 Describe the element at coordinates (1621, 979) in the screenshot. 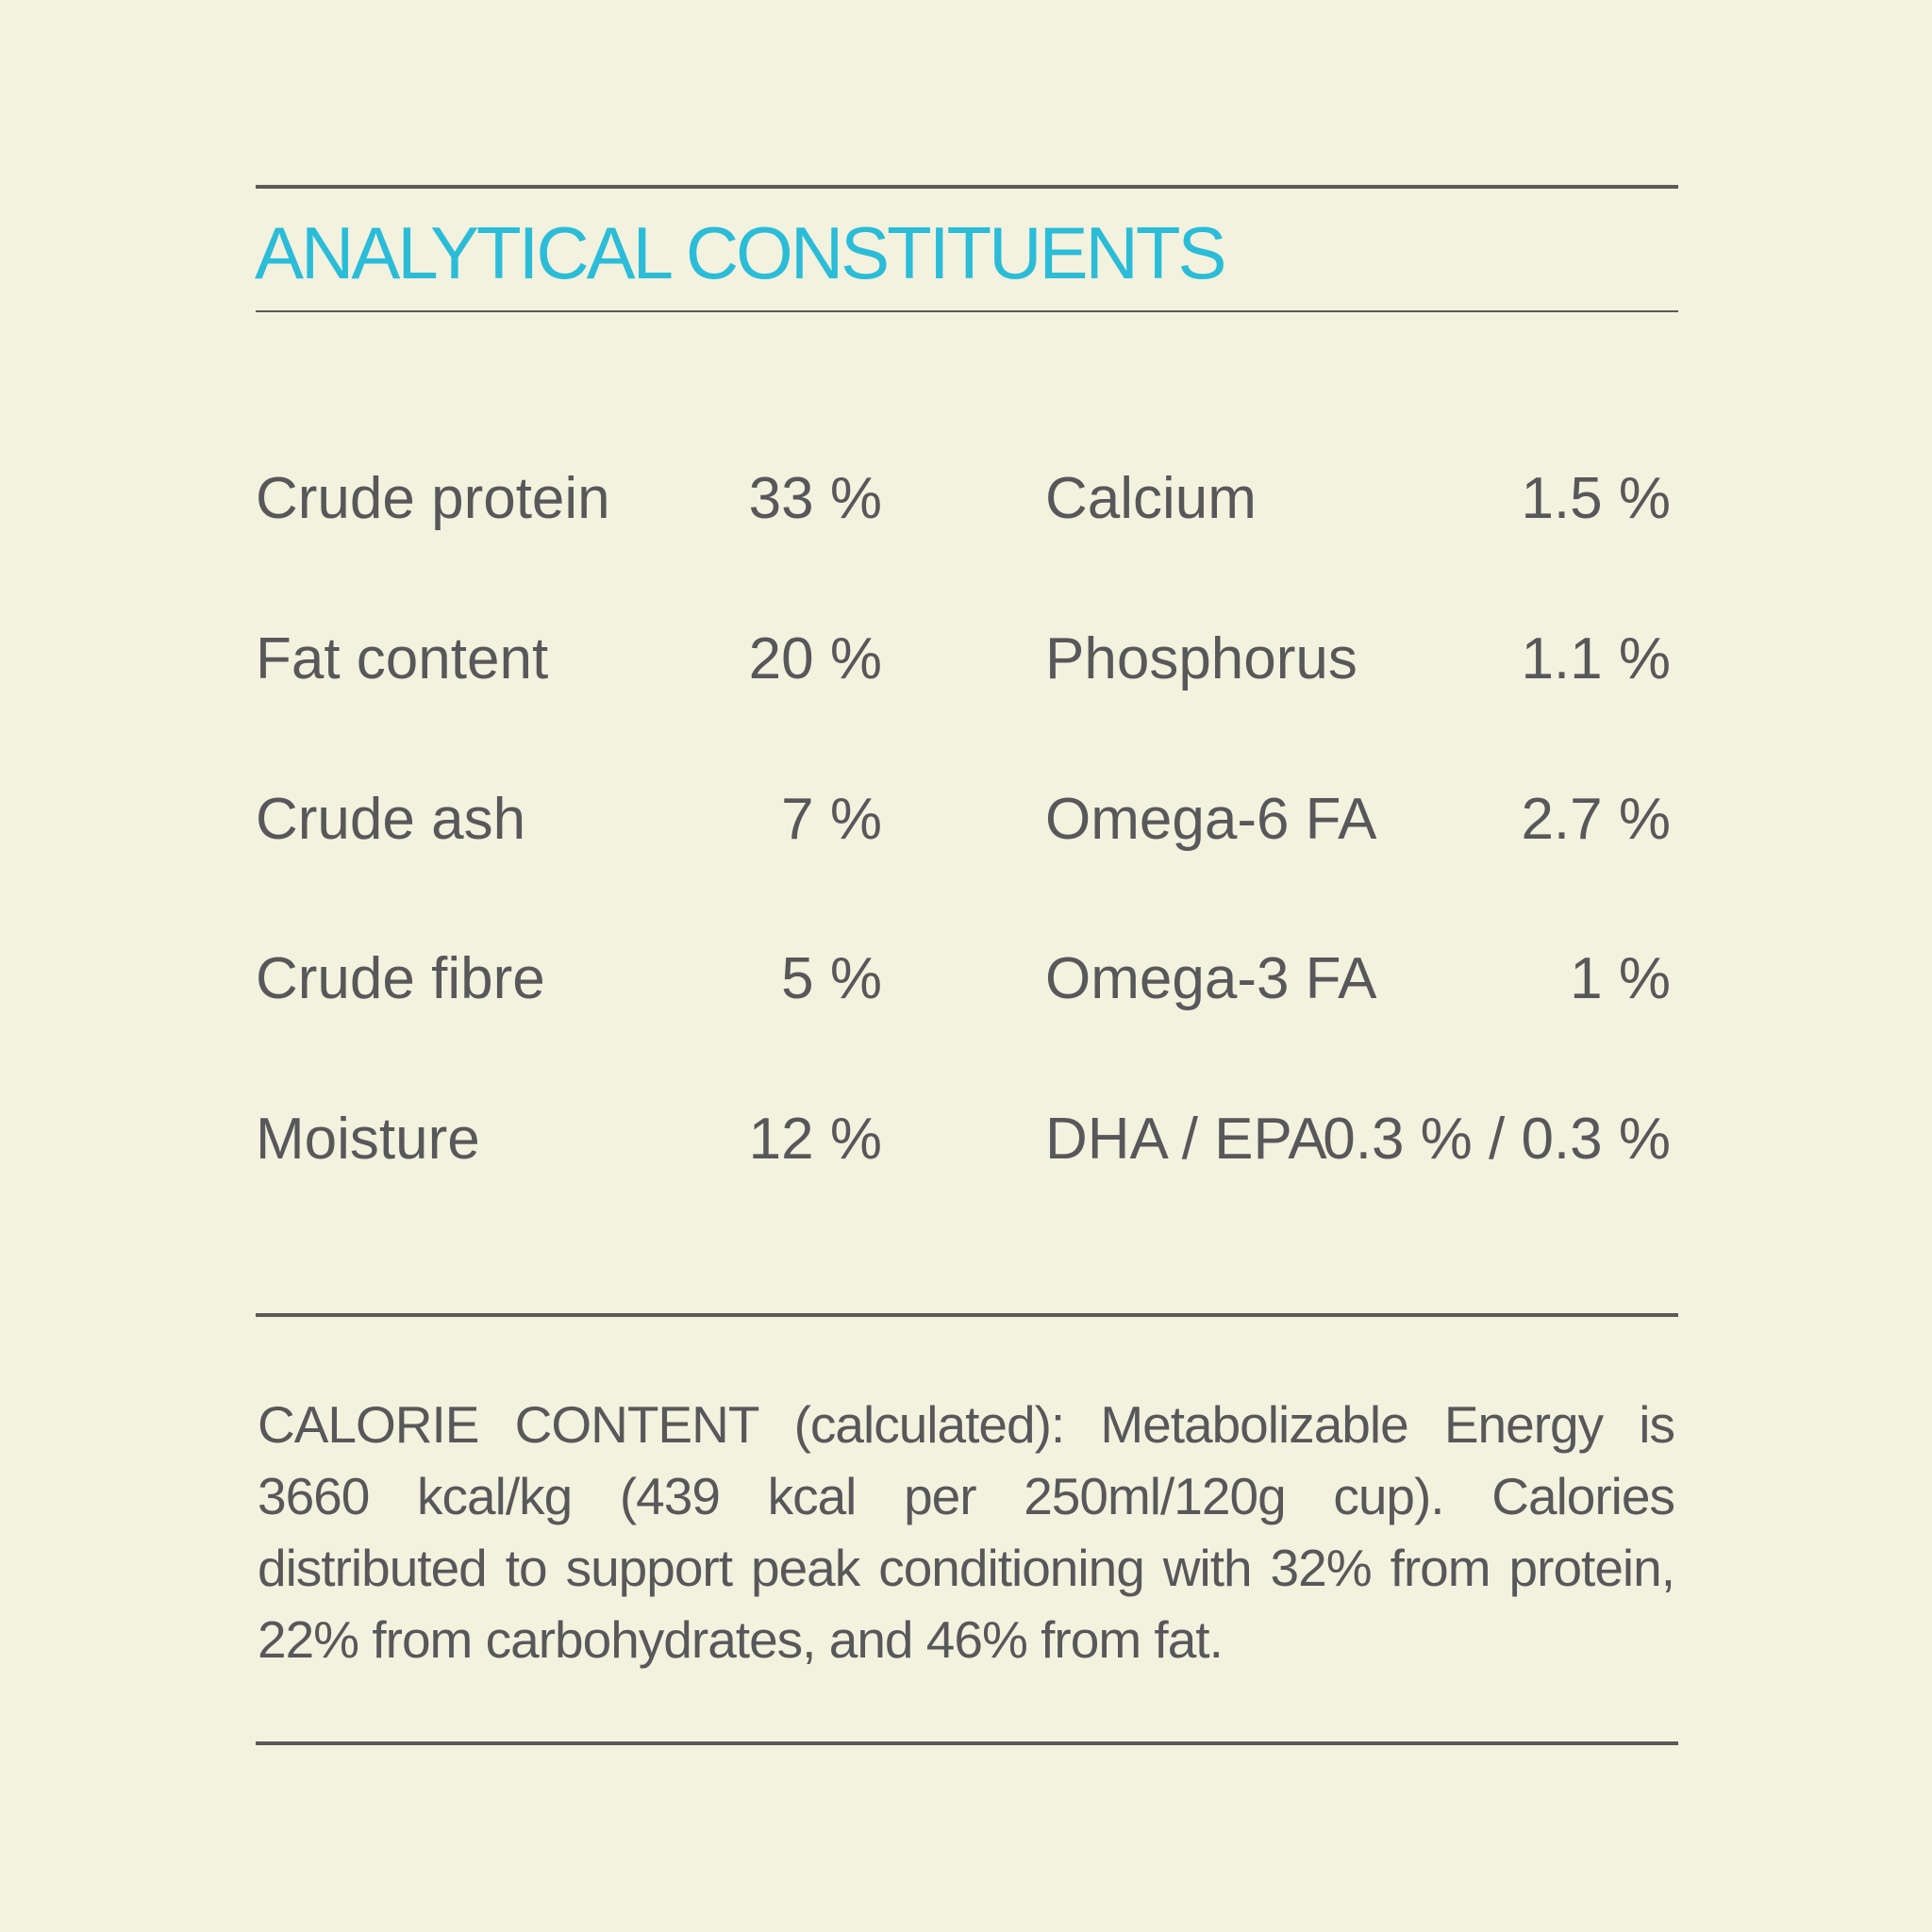

I see `constituent-value: 1 %` at that location.